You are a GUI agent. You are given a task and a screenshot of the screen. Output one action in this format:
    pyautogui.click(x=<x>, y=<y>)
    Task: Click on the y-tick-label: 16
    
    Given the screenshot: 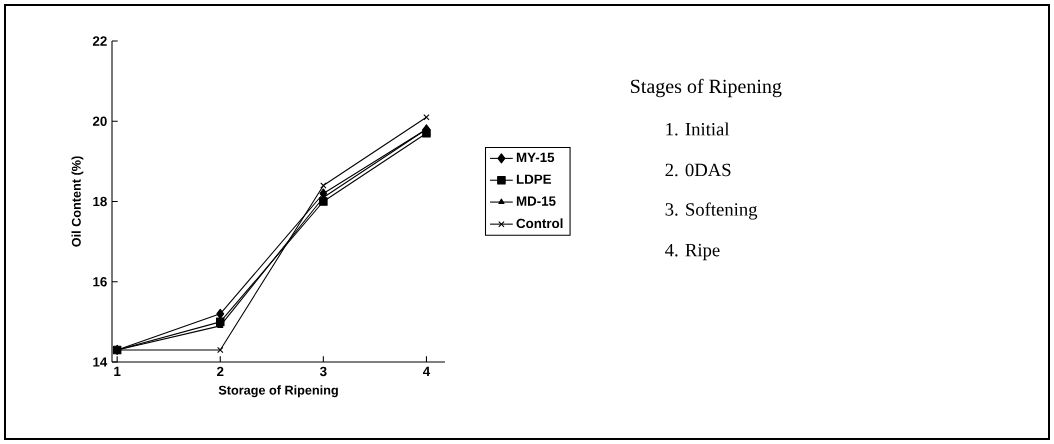 What is the action you would take?
    pyautogui.click(x=100, y=282)
    